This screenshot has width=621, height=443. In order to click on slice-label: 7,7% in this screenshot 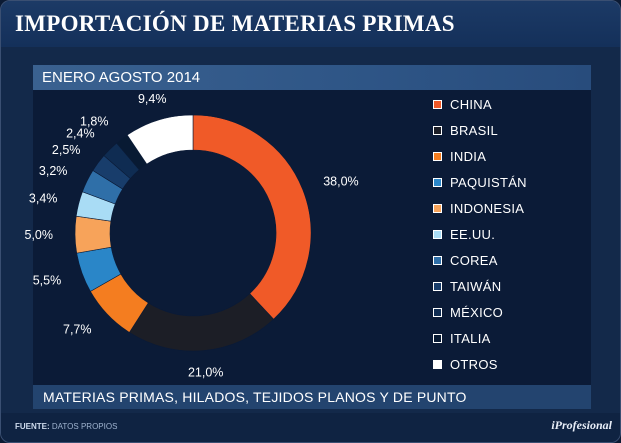, I will do `click(77, 329)`.